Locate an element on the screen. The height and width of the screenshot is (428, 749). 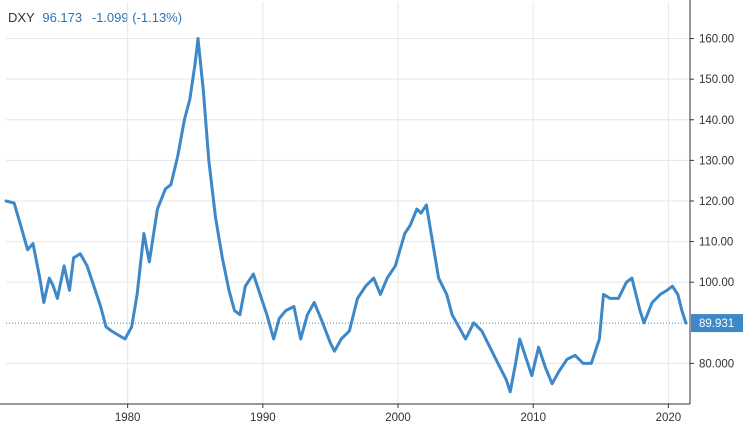
y-tick-label: 160.00 is located at coordinates (716, 40).